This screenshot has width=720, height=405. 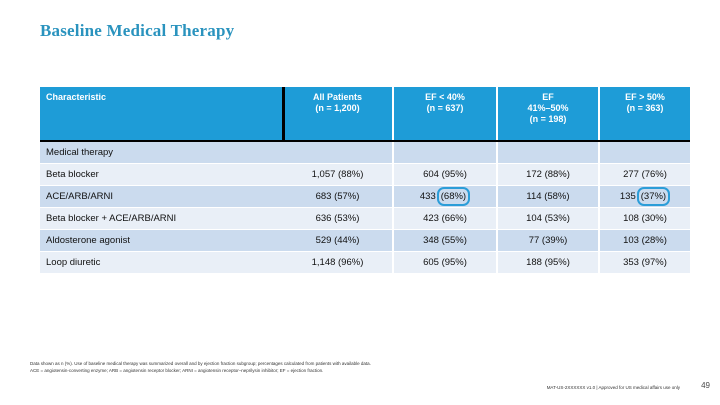 What do you see at coordinates (365, 141) in the screenshot?
I see `header-divider-line` at bounding box center [365, 141].